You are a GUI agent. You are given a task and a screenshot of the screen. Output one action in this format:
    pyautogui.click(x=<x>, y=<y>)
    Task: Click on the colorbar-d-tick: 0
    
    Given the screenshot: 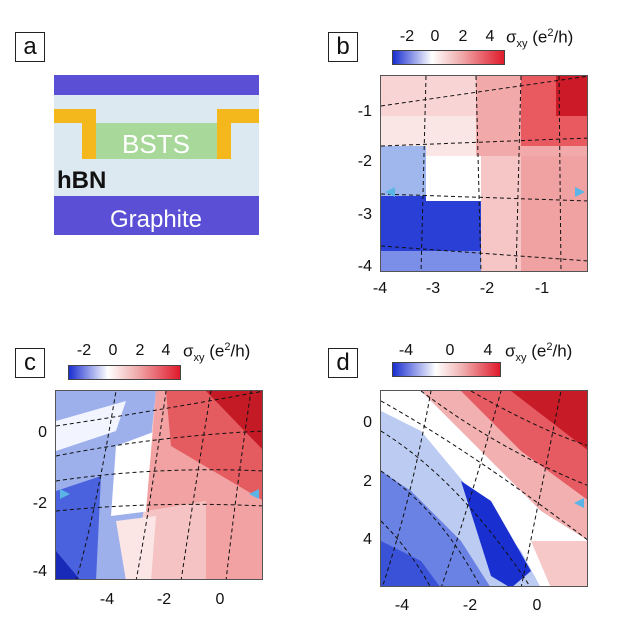 What is the action you would take?
    pyautogui.click(x=450, y=350)
    